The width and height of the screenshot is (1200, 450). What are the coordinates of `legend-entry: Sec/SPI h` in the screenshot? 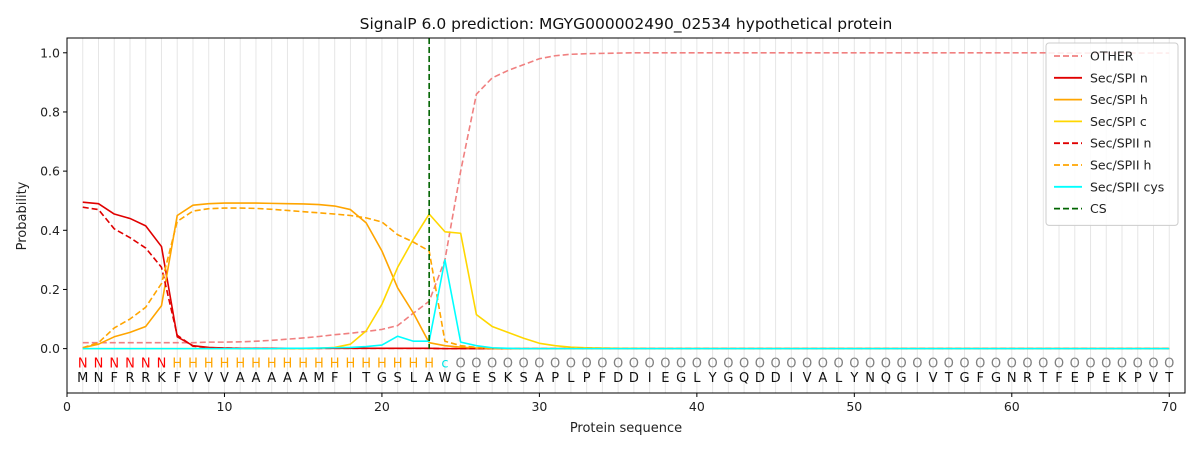 It's located at (1119, 99).